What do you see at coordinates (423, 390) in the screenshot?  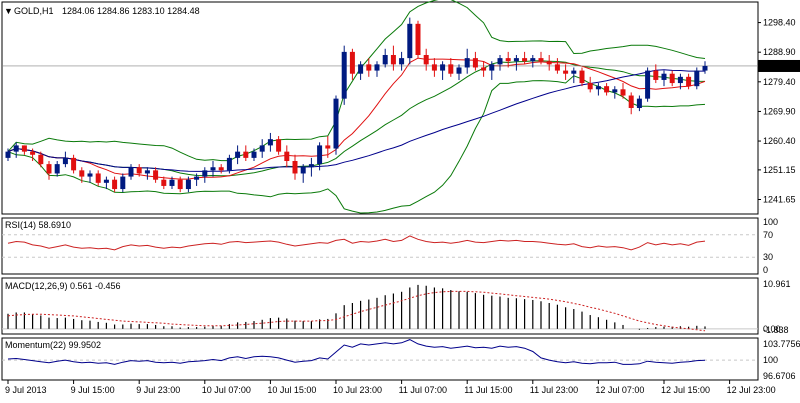 I see `x-tick-label: 11 Jul 07:00` at bounding box center [423, 390].